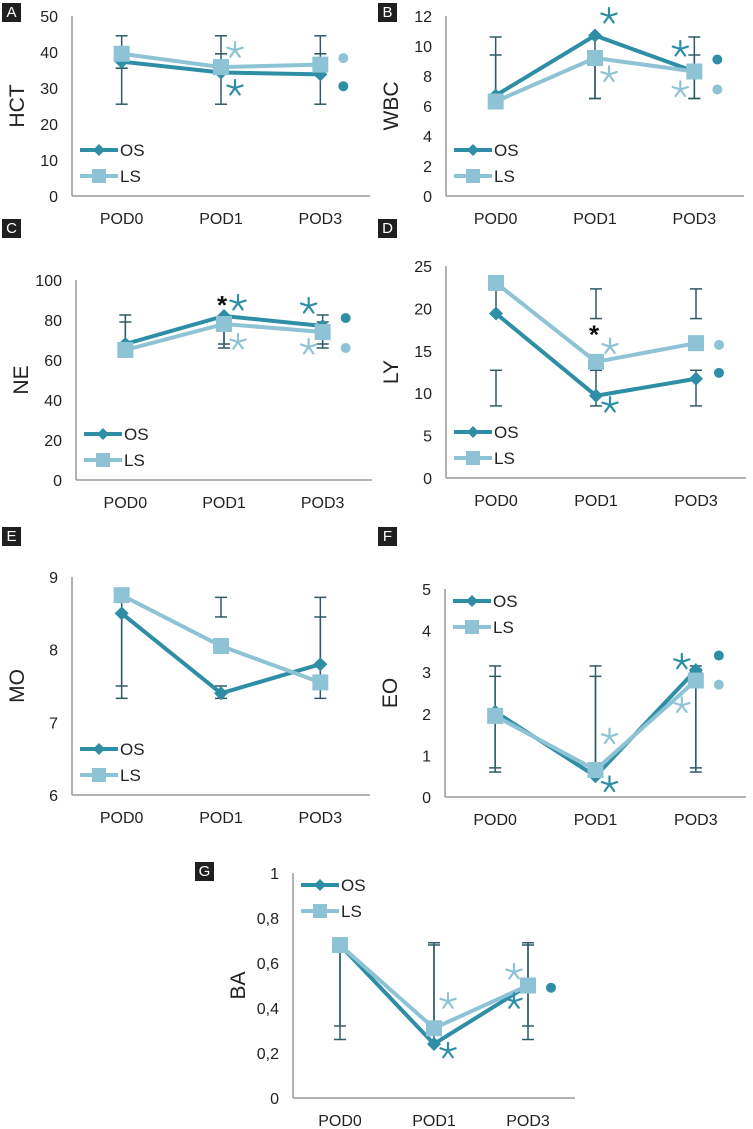 This screenshot has width=753, height=1129. What do you see at coordinates (391, 106) in the screenshot?
I see `y-axis-label: WBC` at bounding box center [391, 106].